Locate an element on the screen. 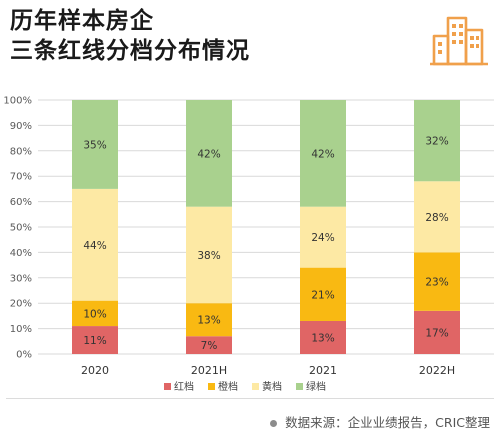 The height and width of the screenshot is (438, 500). source-note: 数据来源：企业业绩报告，CRIC整理 is located at coordinates (380, 421).